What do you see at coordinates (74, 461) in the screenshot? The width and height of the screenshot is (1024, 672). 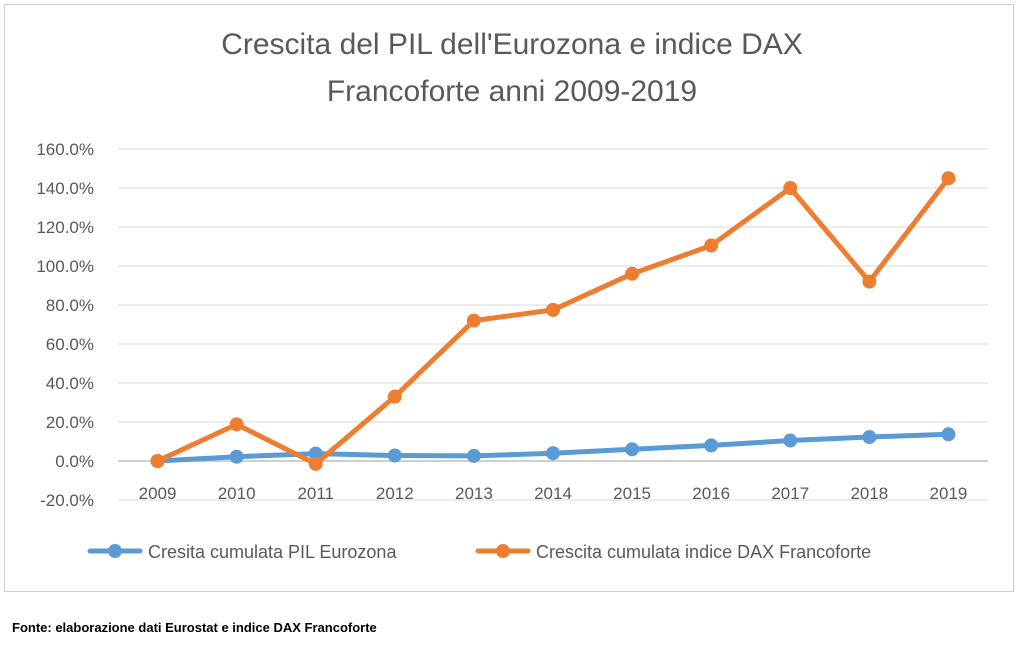 I see `y-tick-label: 0.0%` at bounding box center [74, 461].